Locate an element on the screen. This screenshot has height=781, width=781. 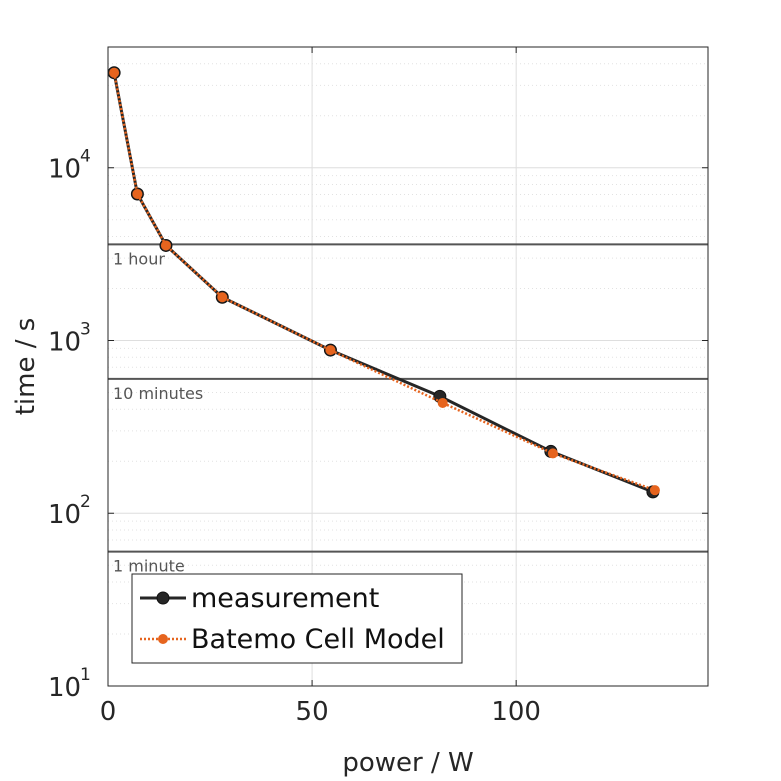
legend-label-measurement: measurement is located at coordinates (285, 598).